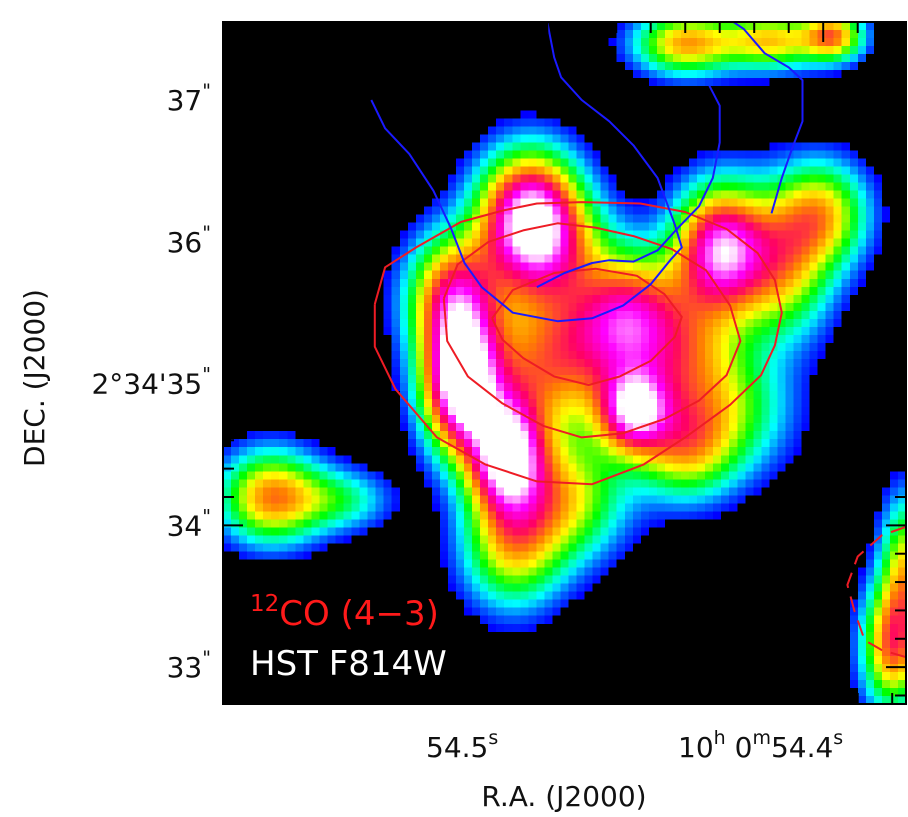 The height and width of the screenshot is (817, 908). Describe the element at coordinates (151, 382) in the screenshot. I see `y-tick-label: 2°34'35"` at that location.